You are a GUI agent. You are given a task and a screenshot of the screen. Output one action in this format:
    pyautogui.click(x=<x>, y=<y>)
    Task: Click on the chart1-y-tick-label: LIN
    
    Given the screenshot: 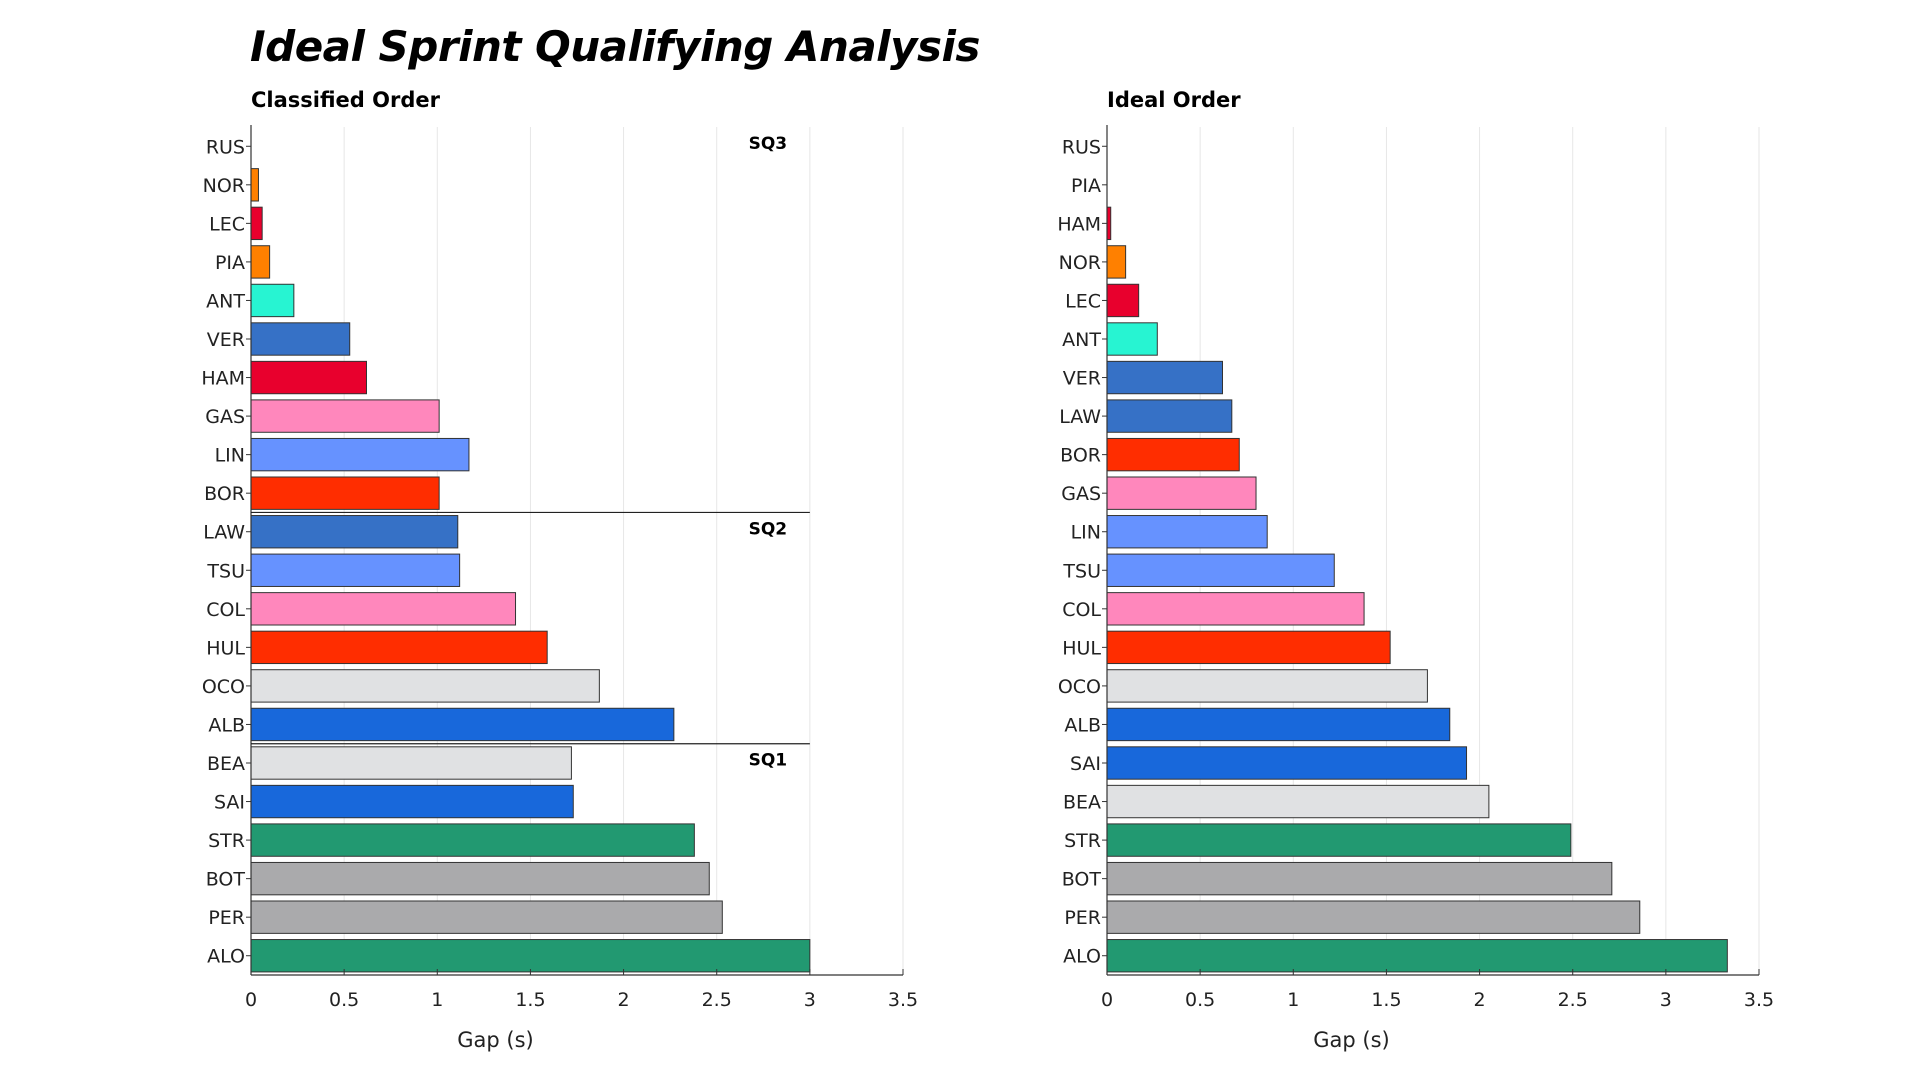 What is the action you would take?
    pyautogui.click(x=230, y=456)
    